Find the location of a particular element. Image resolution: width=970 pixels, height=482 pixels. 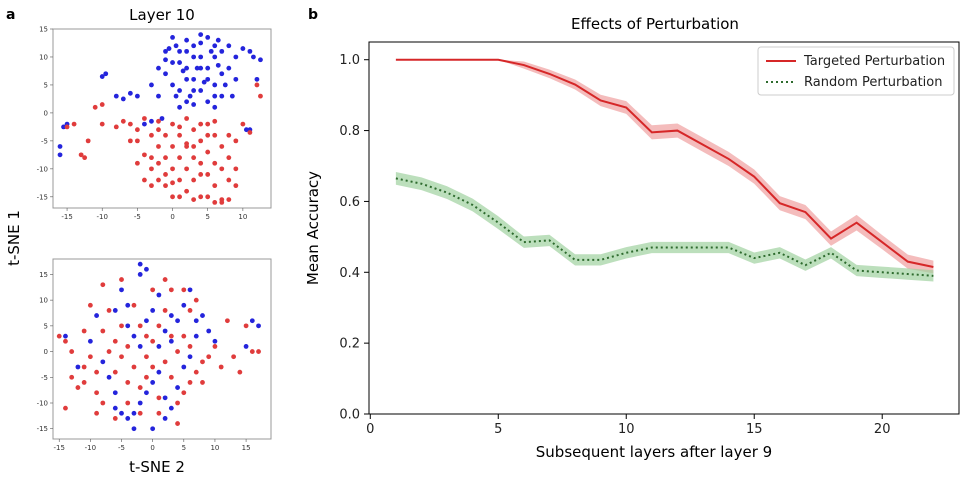

scatter1-ytick-label: -10 is located at coordinates (42, 169).